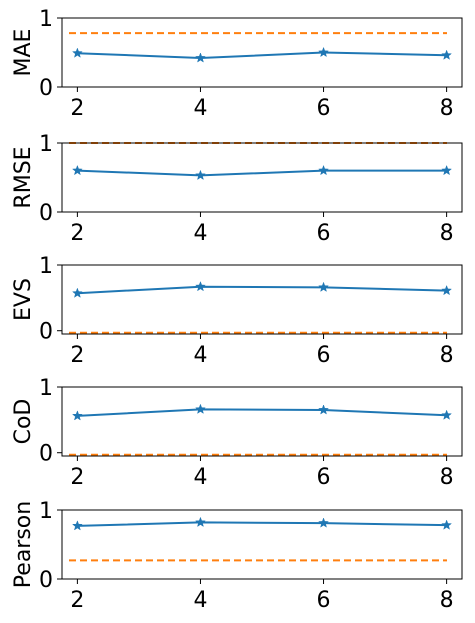 This screenshot has width=475, height=623. I want to click on x-tick-label-cod: 8, so click(447, 477).